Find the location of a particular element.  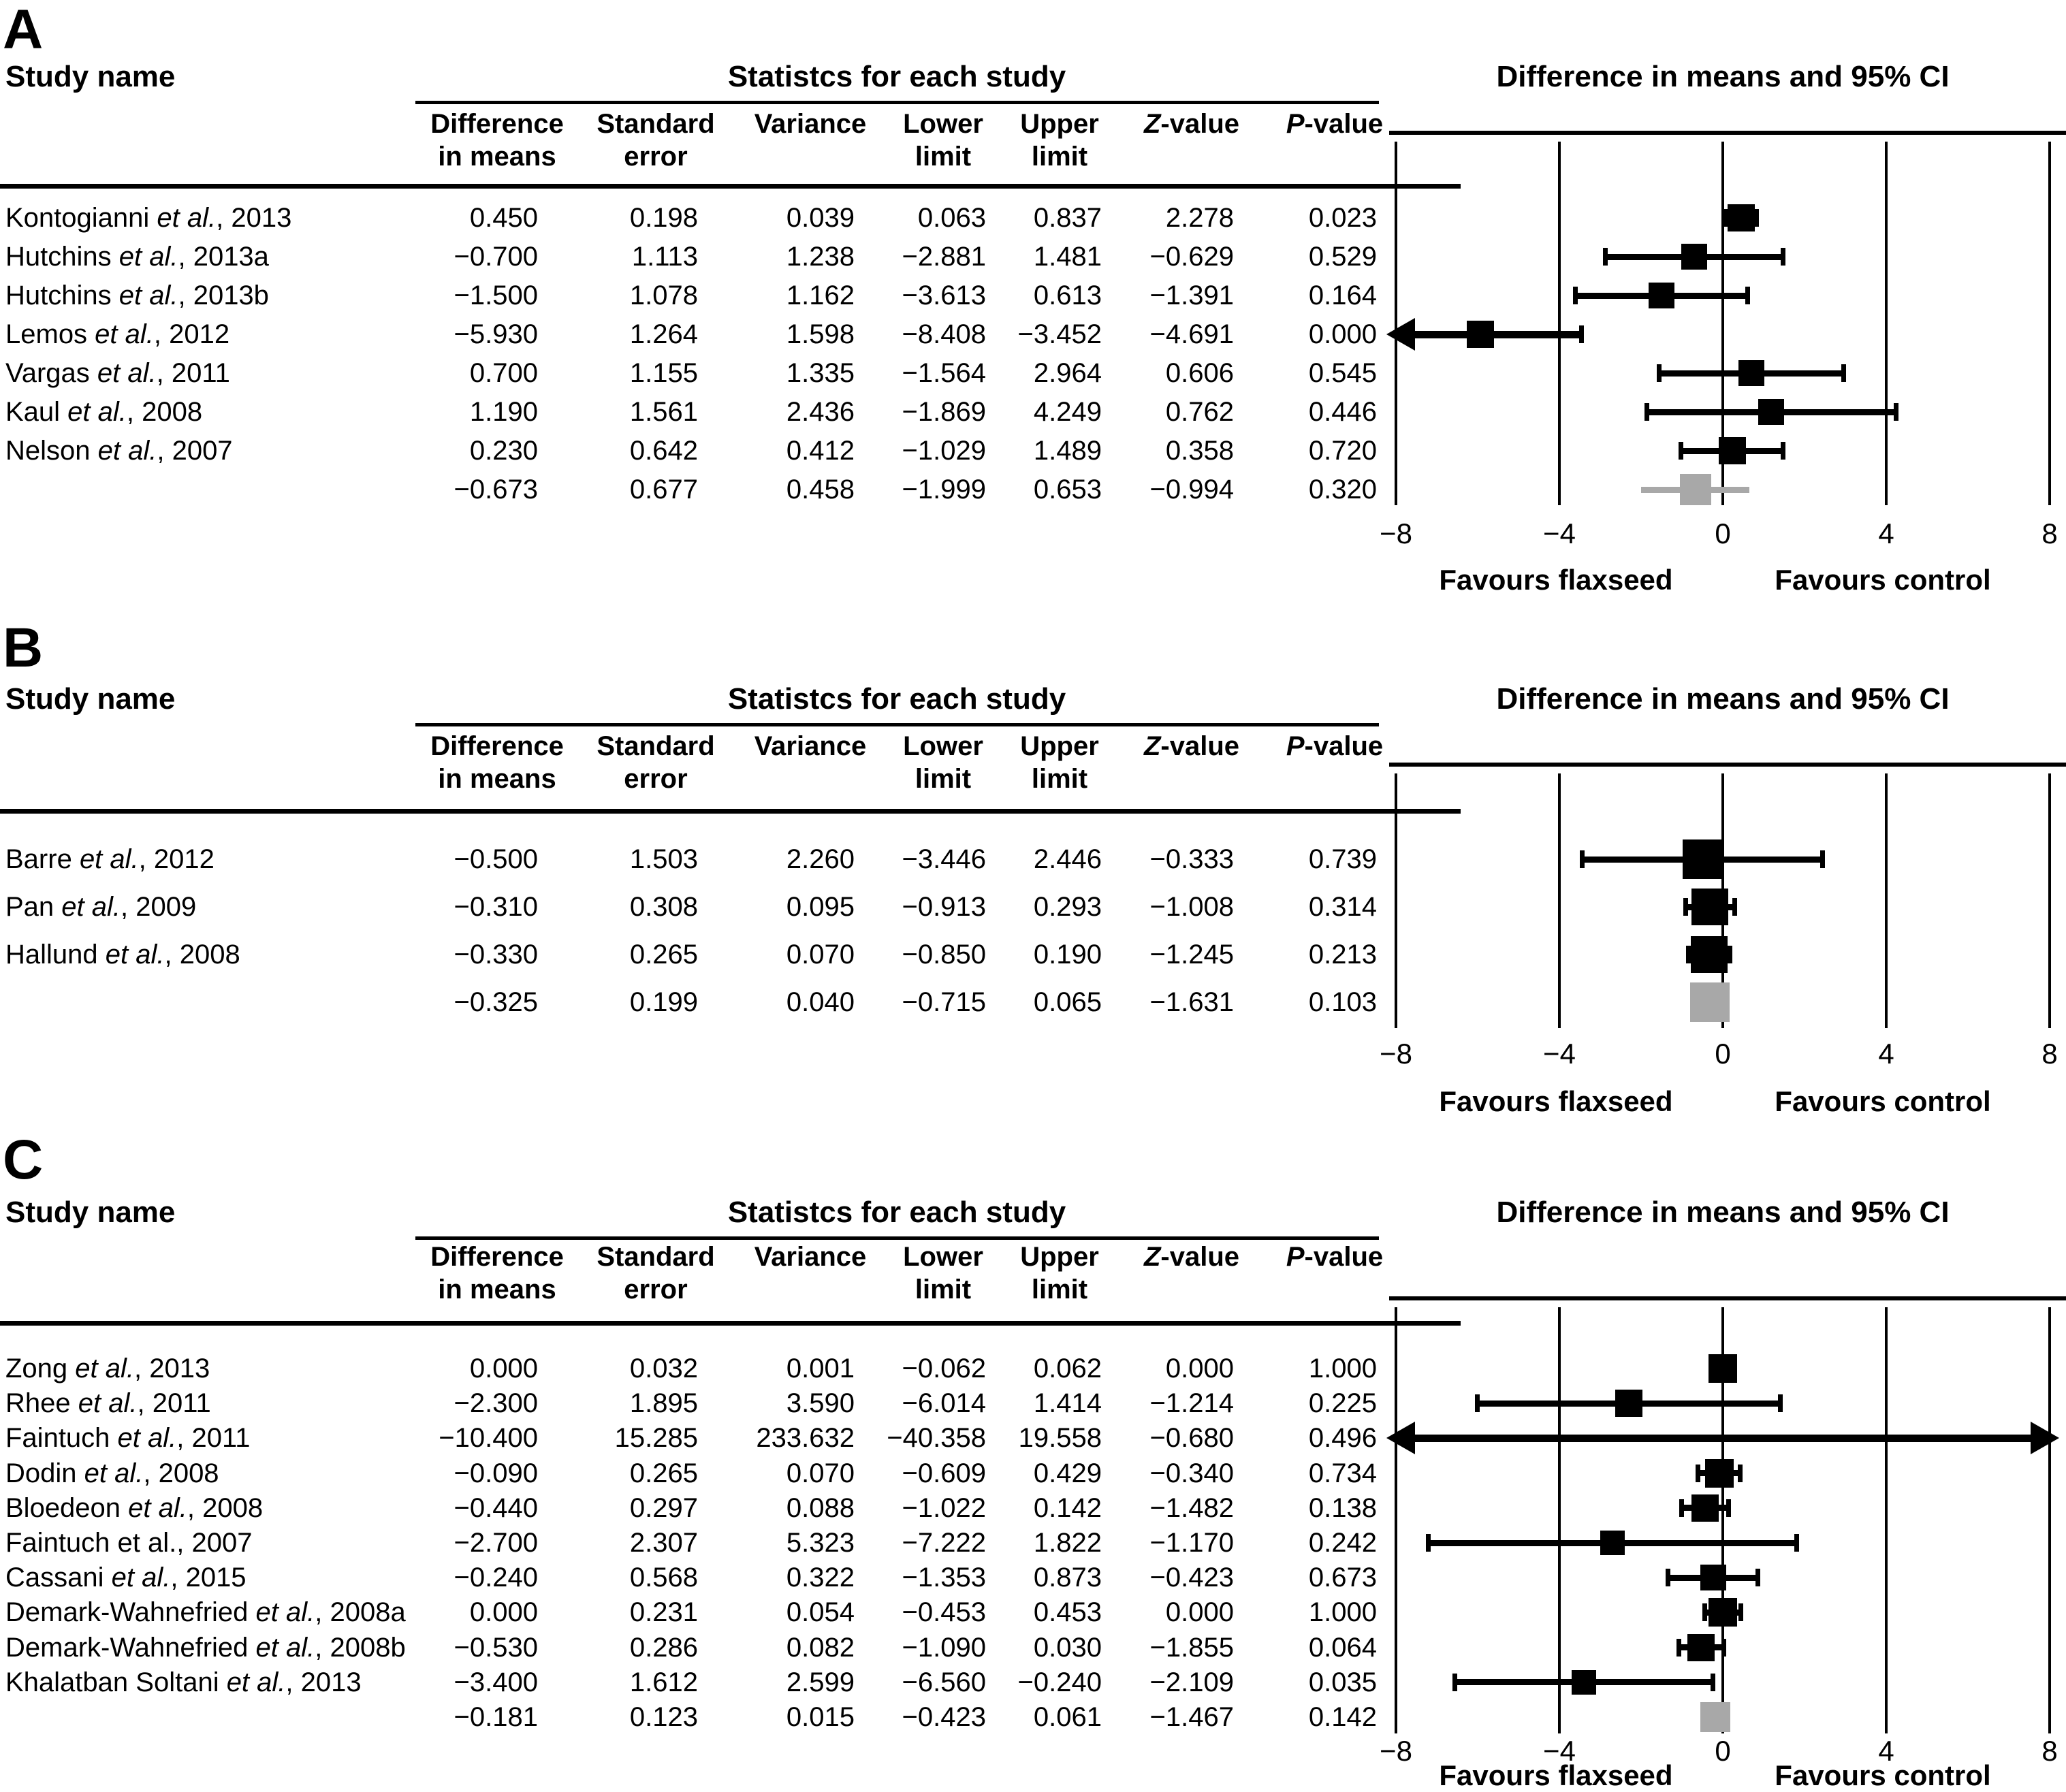

stat-cell-standard-error: 0.198 is located at coordinates (663, 218).